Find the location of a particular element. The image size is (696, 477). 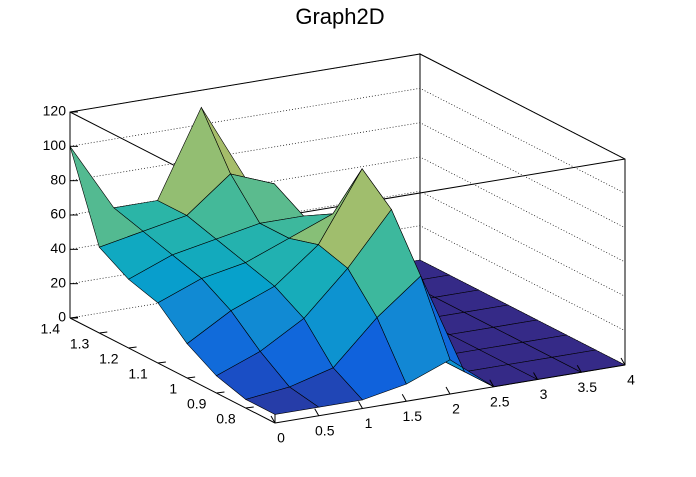

x-tick-label: 3 is located at coordinates (544, 394).